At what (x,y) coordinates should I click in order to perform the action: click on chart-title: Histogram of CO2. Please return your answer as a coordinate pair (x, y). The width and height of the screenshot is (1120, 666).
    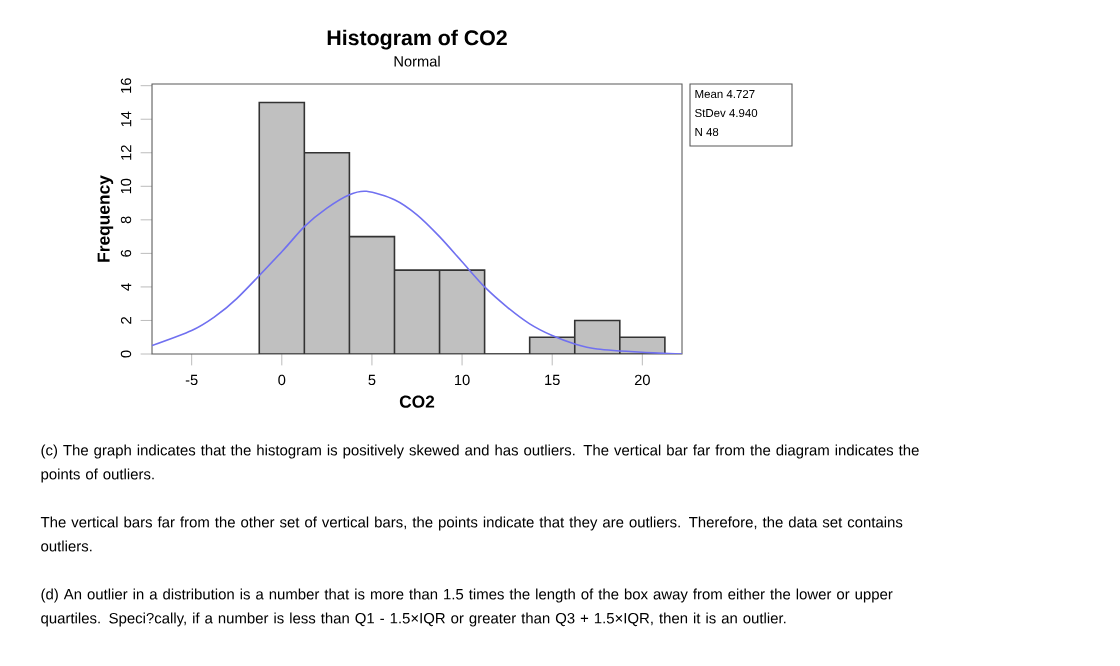
    Looking at the image, I should click on (417, 39).